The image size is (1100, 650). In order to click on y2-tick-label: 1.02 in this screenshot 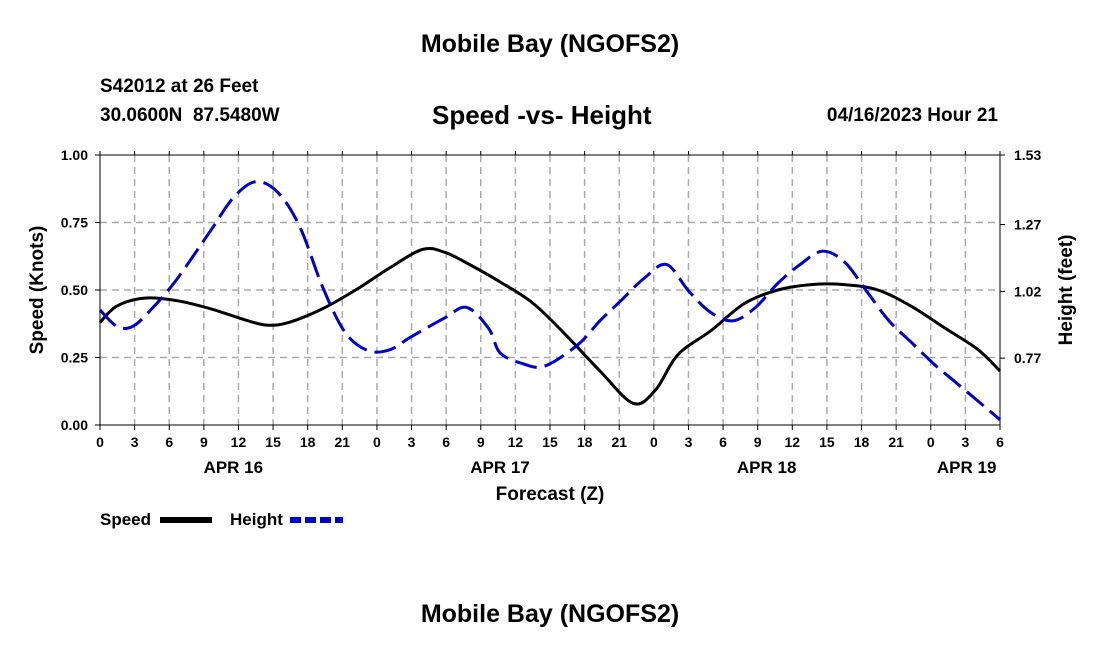, I will do `click(1027, 291)`.